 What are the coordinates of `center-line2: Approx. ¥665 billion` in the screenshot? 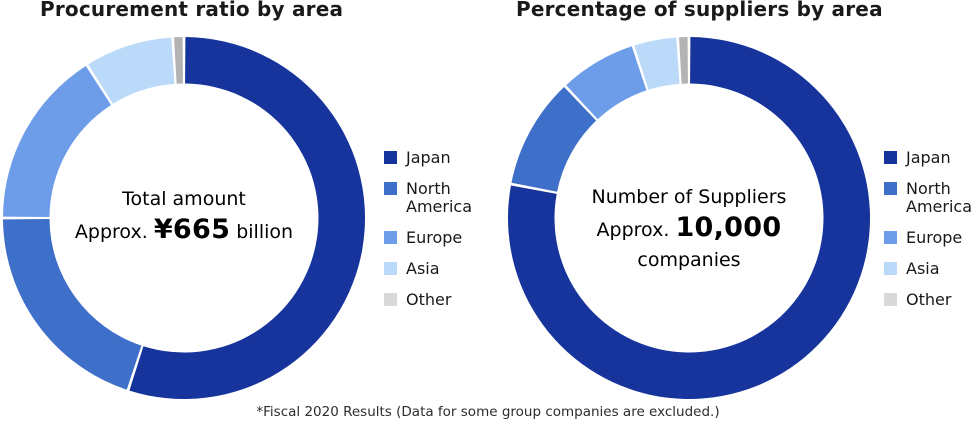 It's located at (184, 231).